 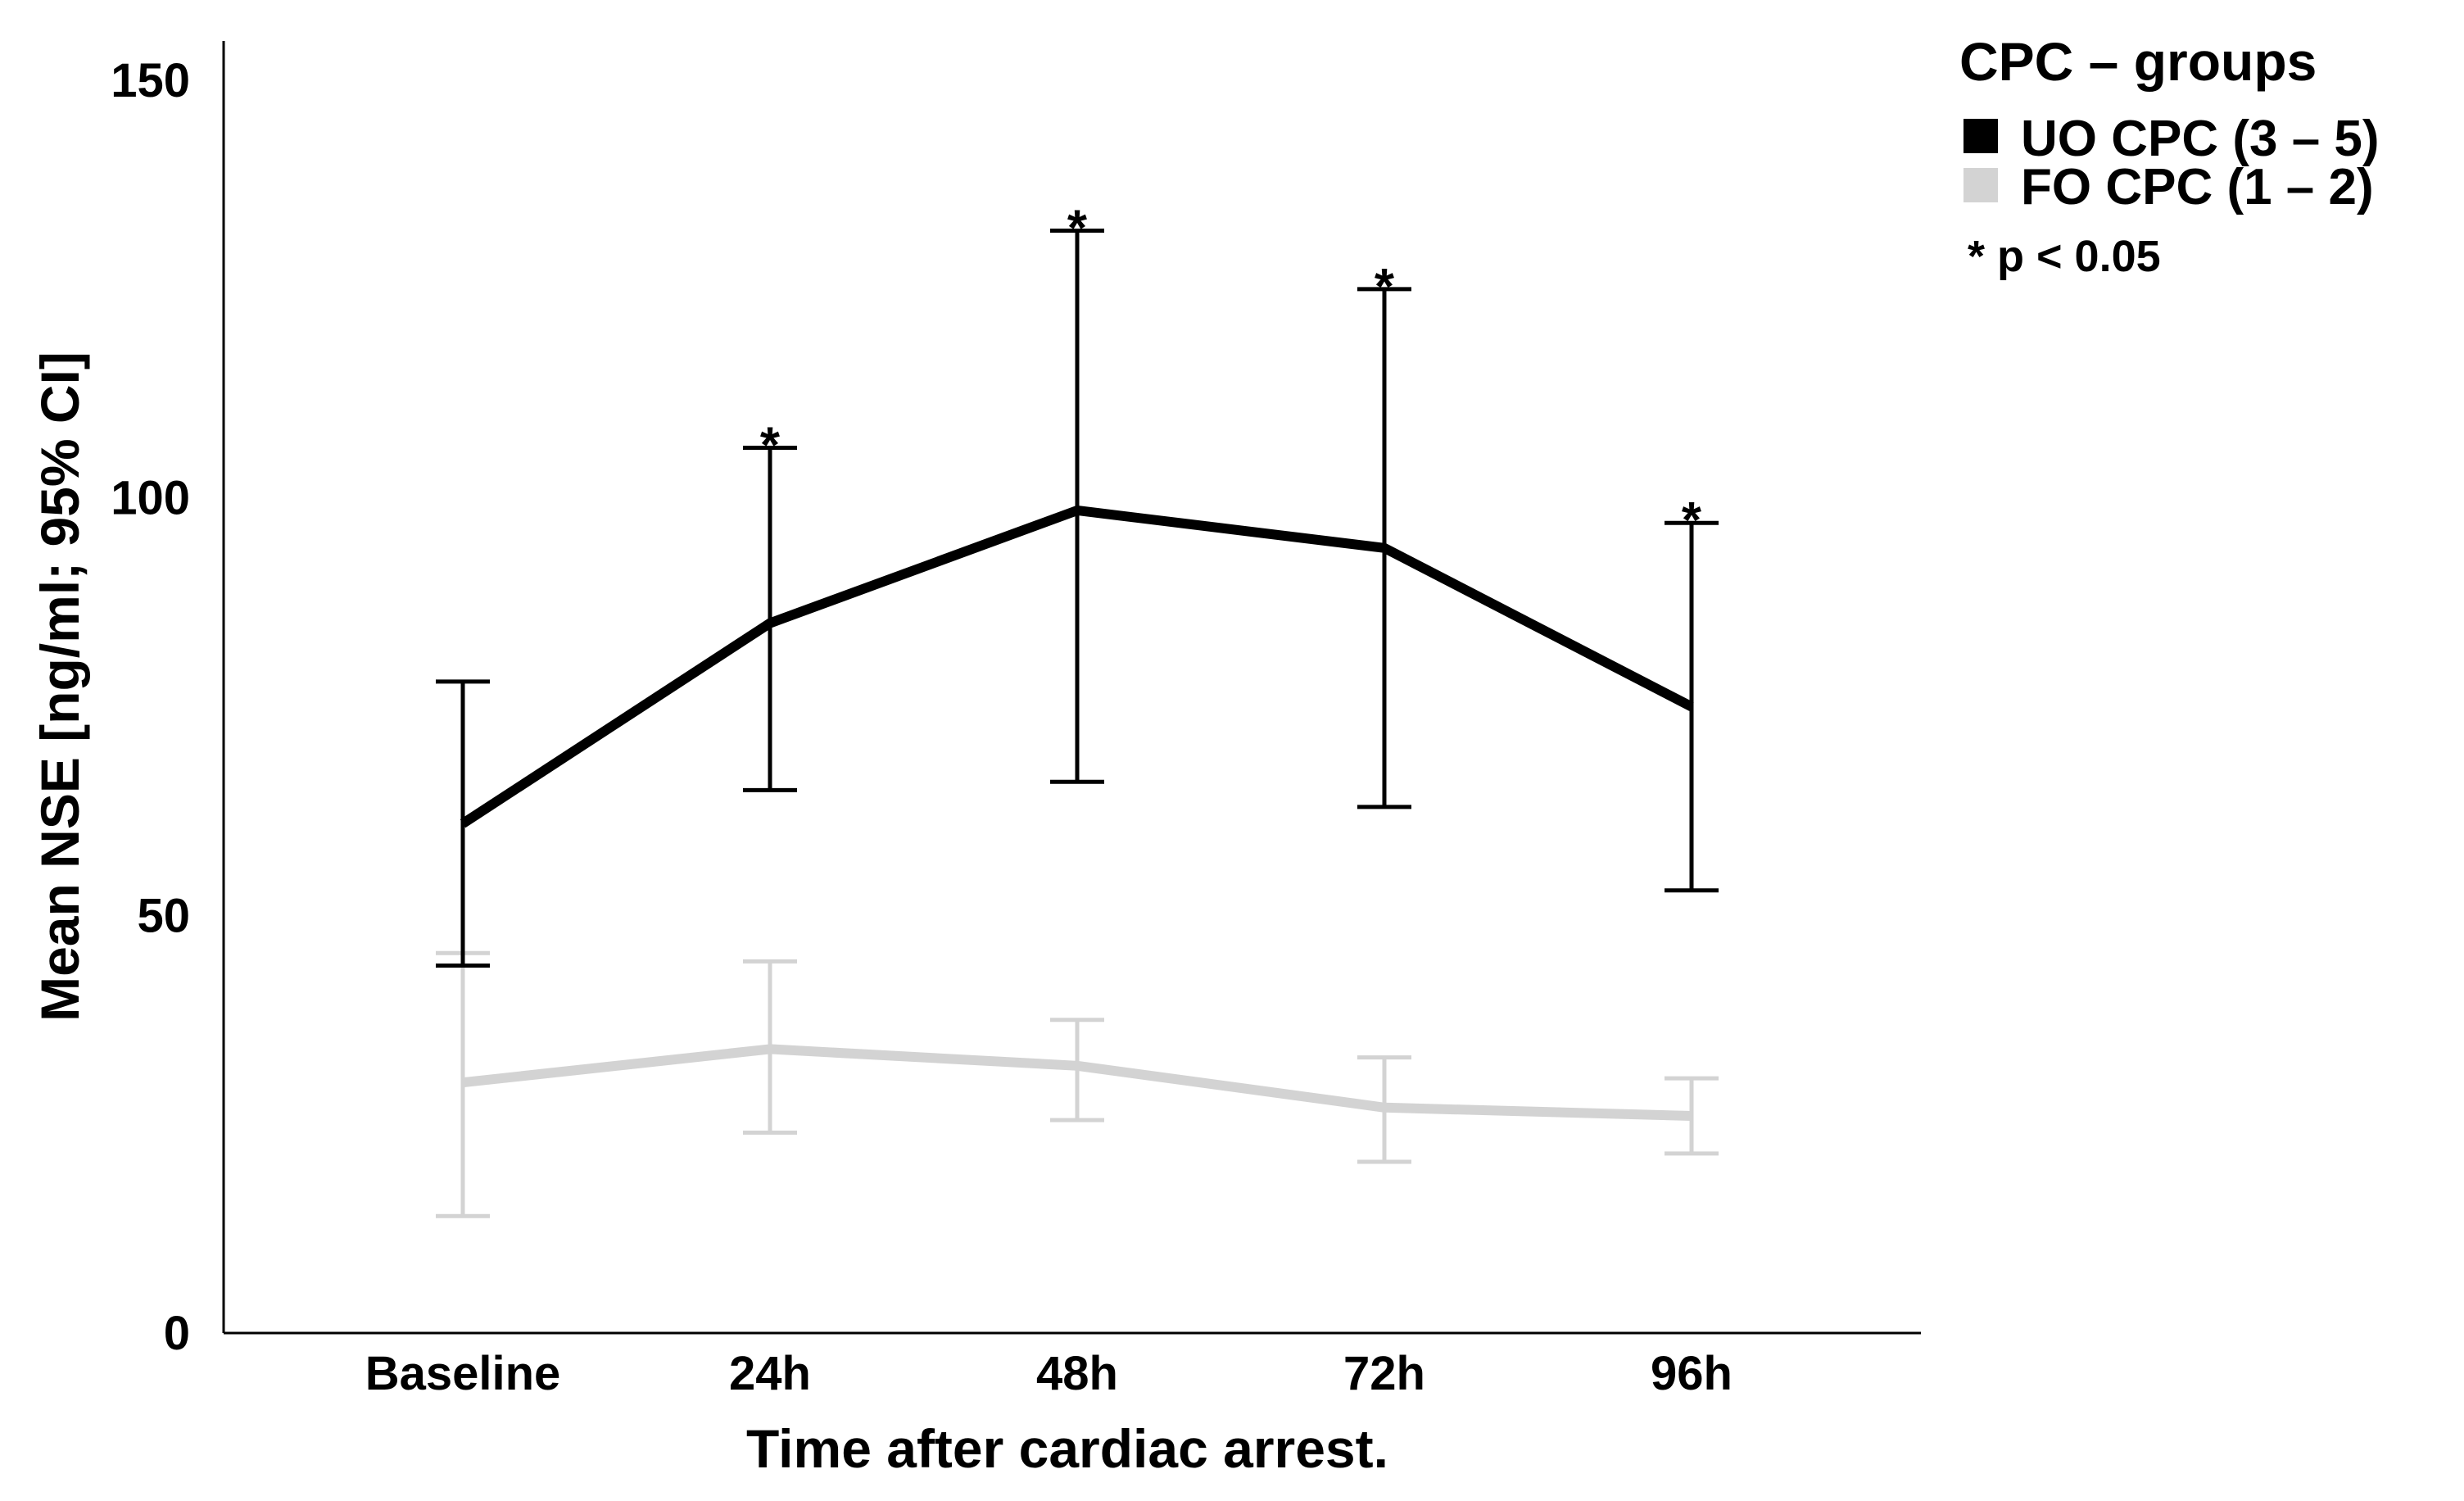 I want to click on legend-swatch-fo, so click(x=1981, y=185).